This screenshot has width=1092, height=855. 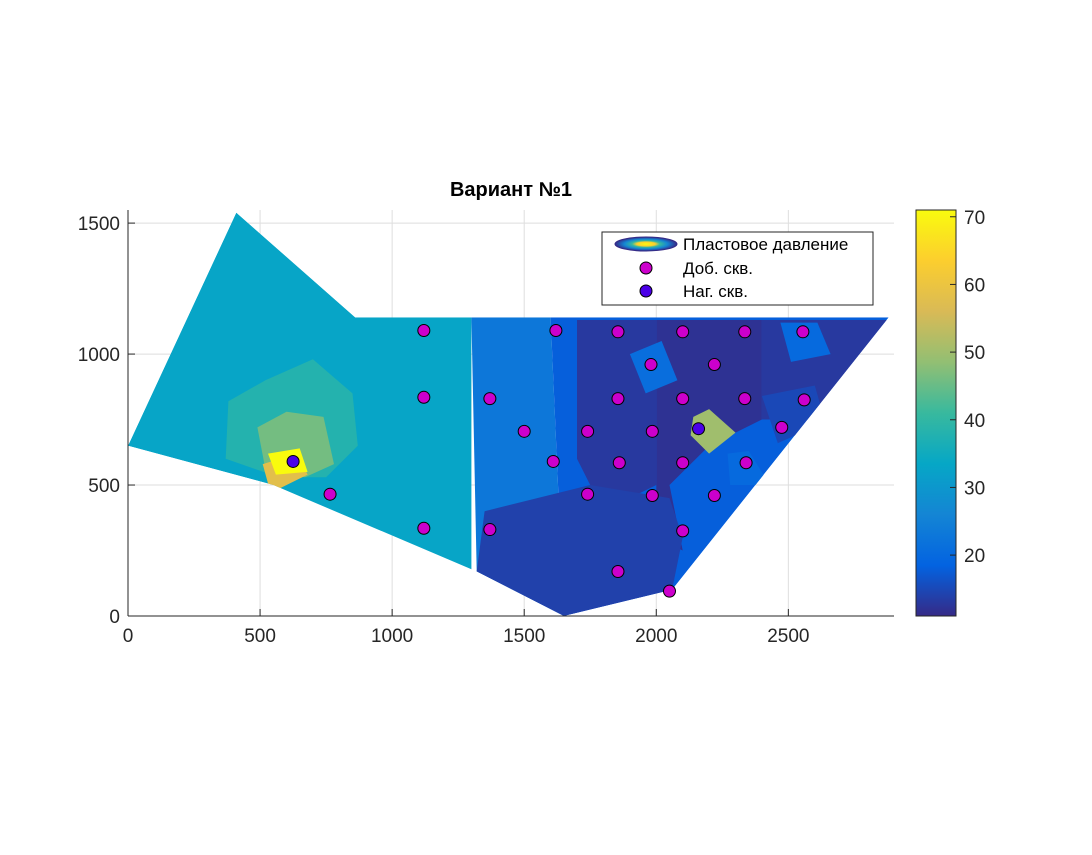 I want to click on colorbar: 20 30 40 50 60 70, so click(x=950, y=412).